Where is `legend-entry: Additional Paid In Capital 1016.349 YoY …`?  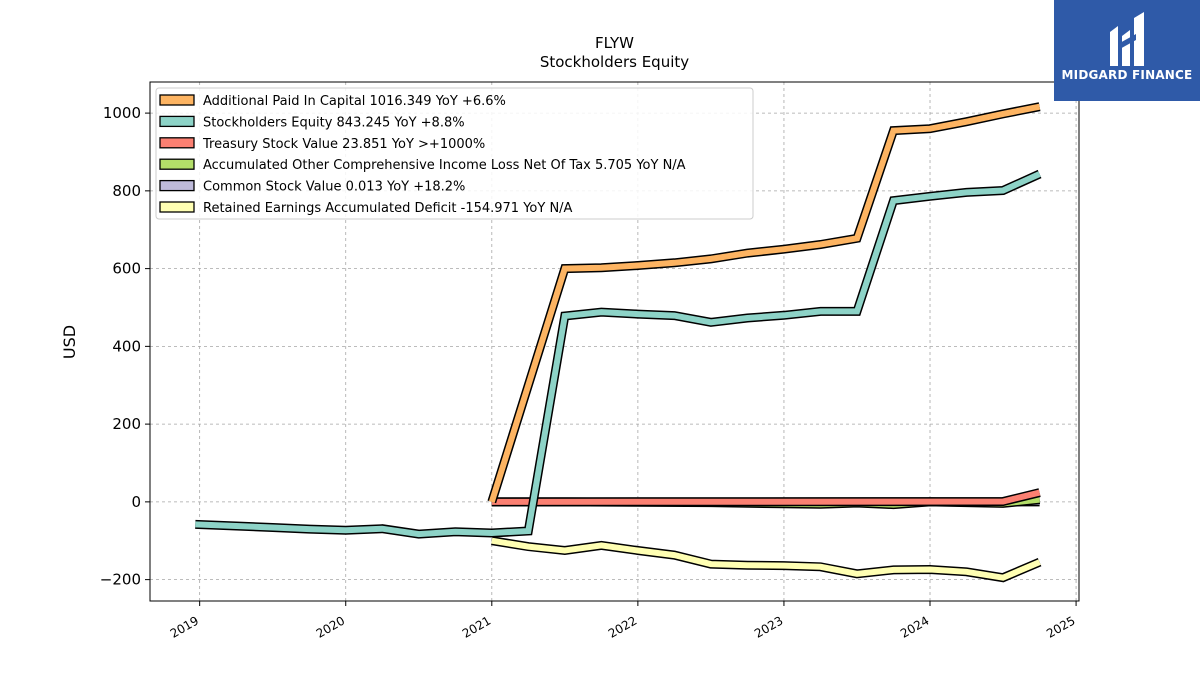
legend-entry: Additional Paid In Capital 1016.349 YoY … is located at coordinates (354, 101).